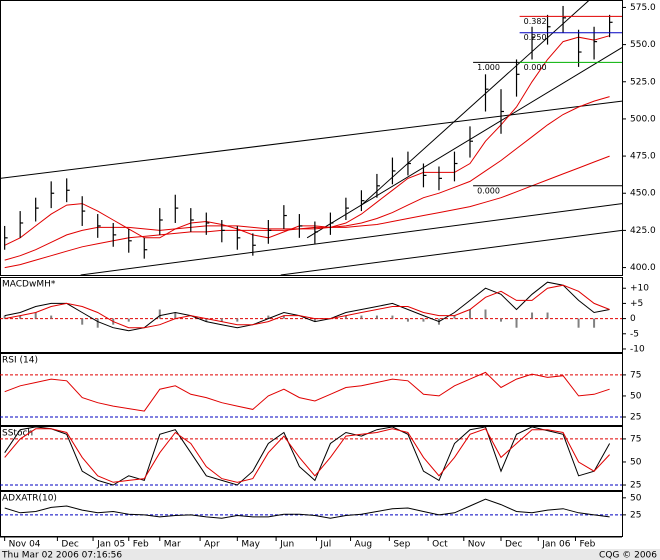 This screenshot has height=560, width=660. What do you see at coordinates (643, 45) in the screenshot?
I see `y-tick-label: 550.0` at bounding box center [643, 45].